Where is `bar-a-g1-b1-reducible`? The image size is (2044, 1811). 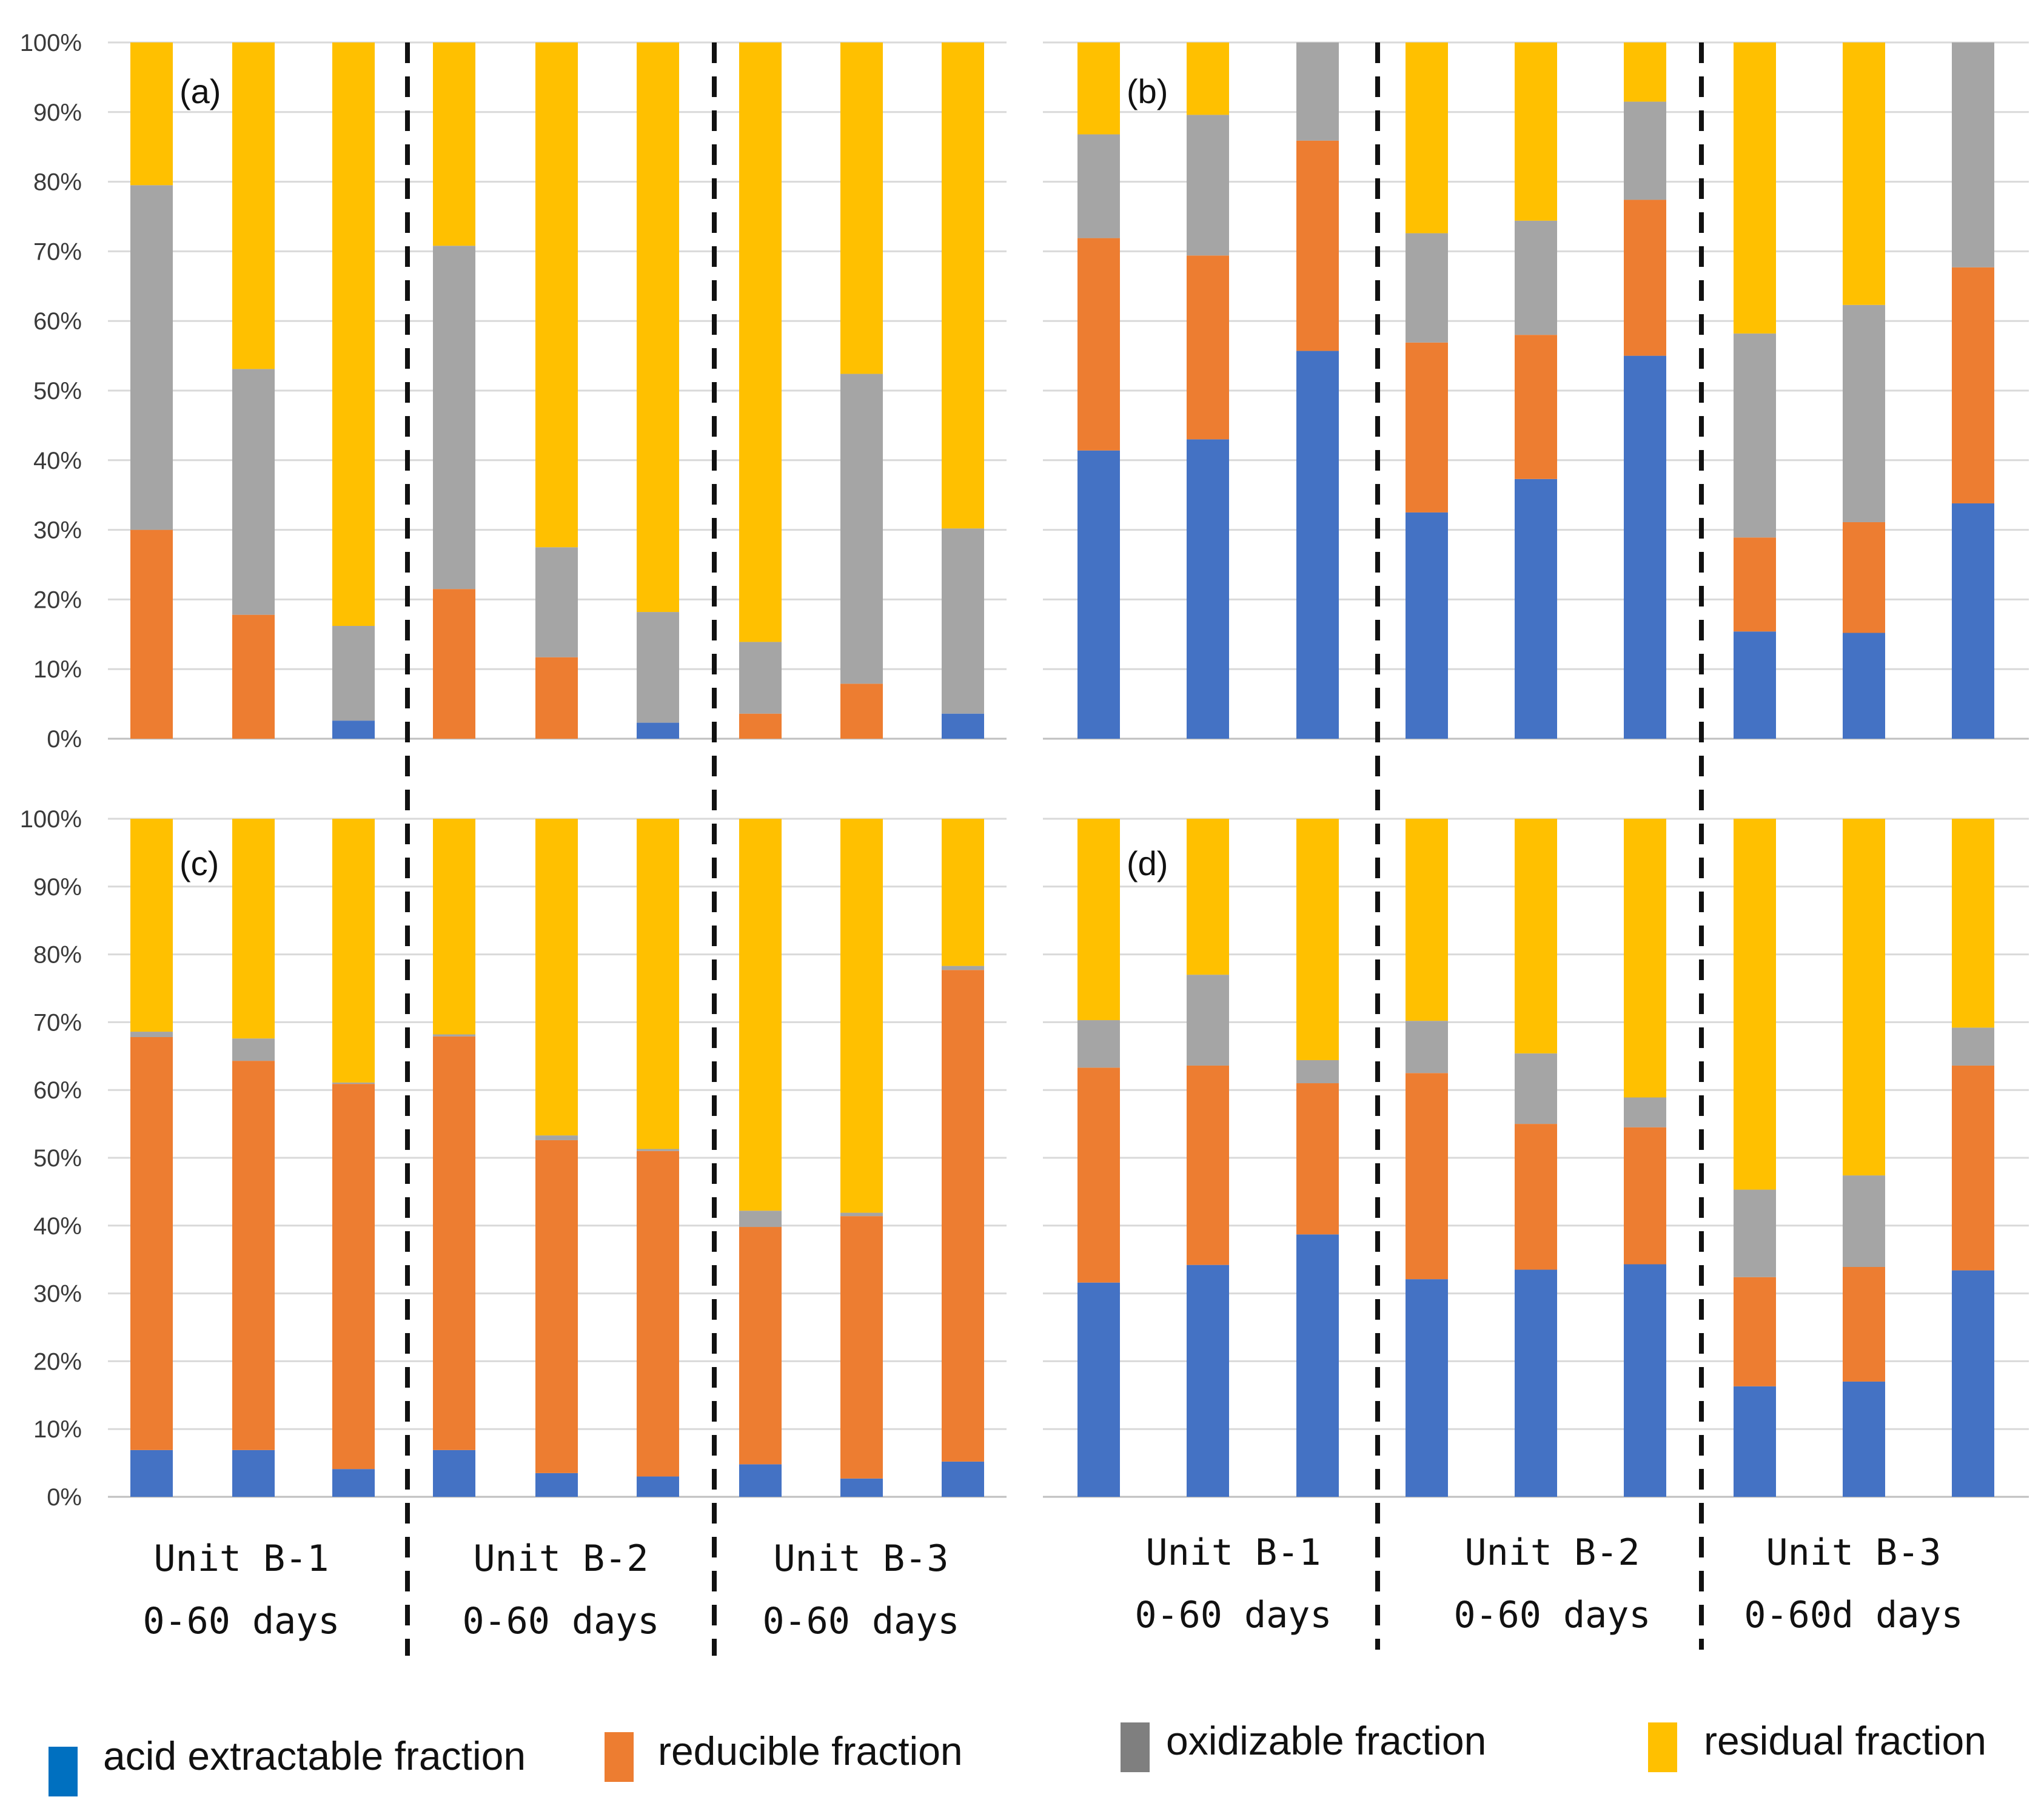 bar-a-g1-b1-reducible is located at coordinates (151, 634).